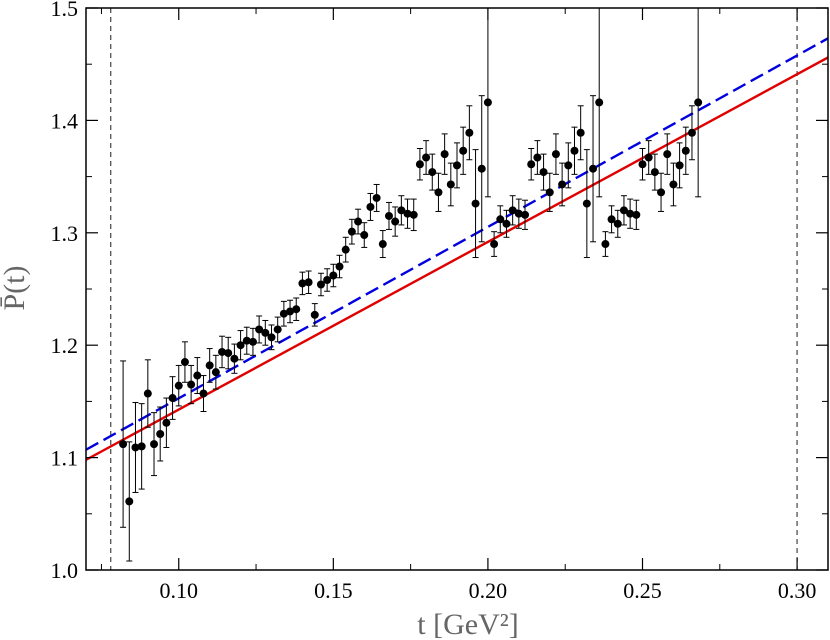 This screenshot has width=830, height=640. Describe the element at coordinates (333, 590) in the screenshot. I see `x-tick-label: 0.15` at that location.